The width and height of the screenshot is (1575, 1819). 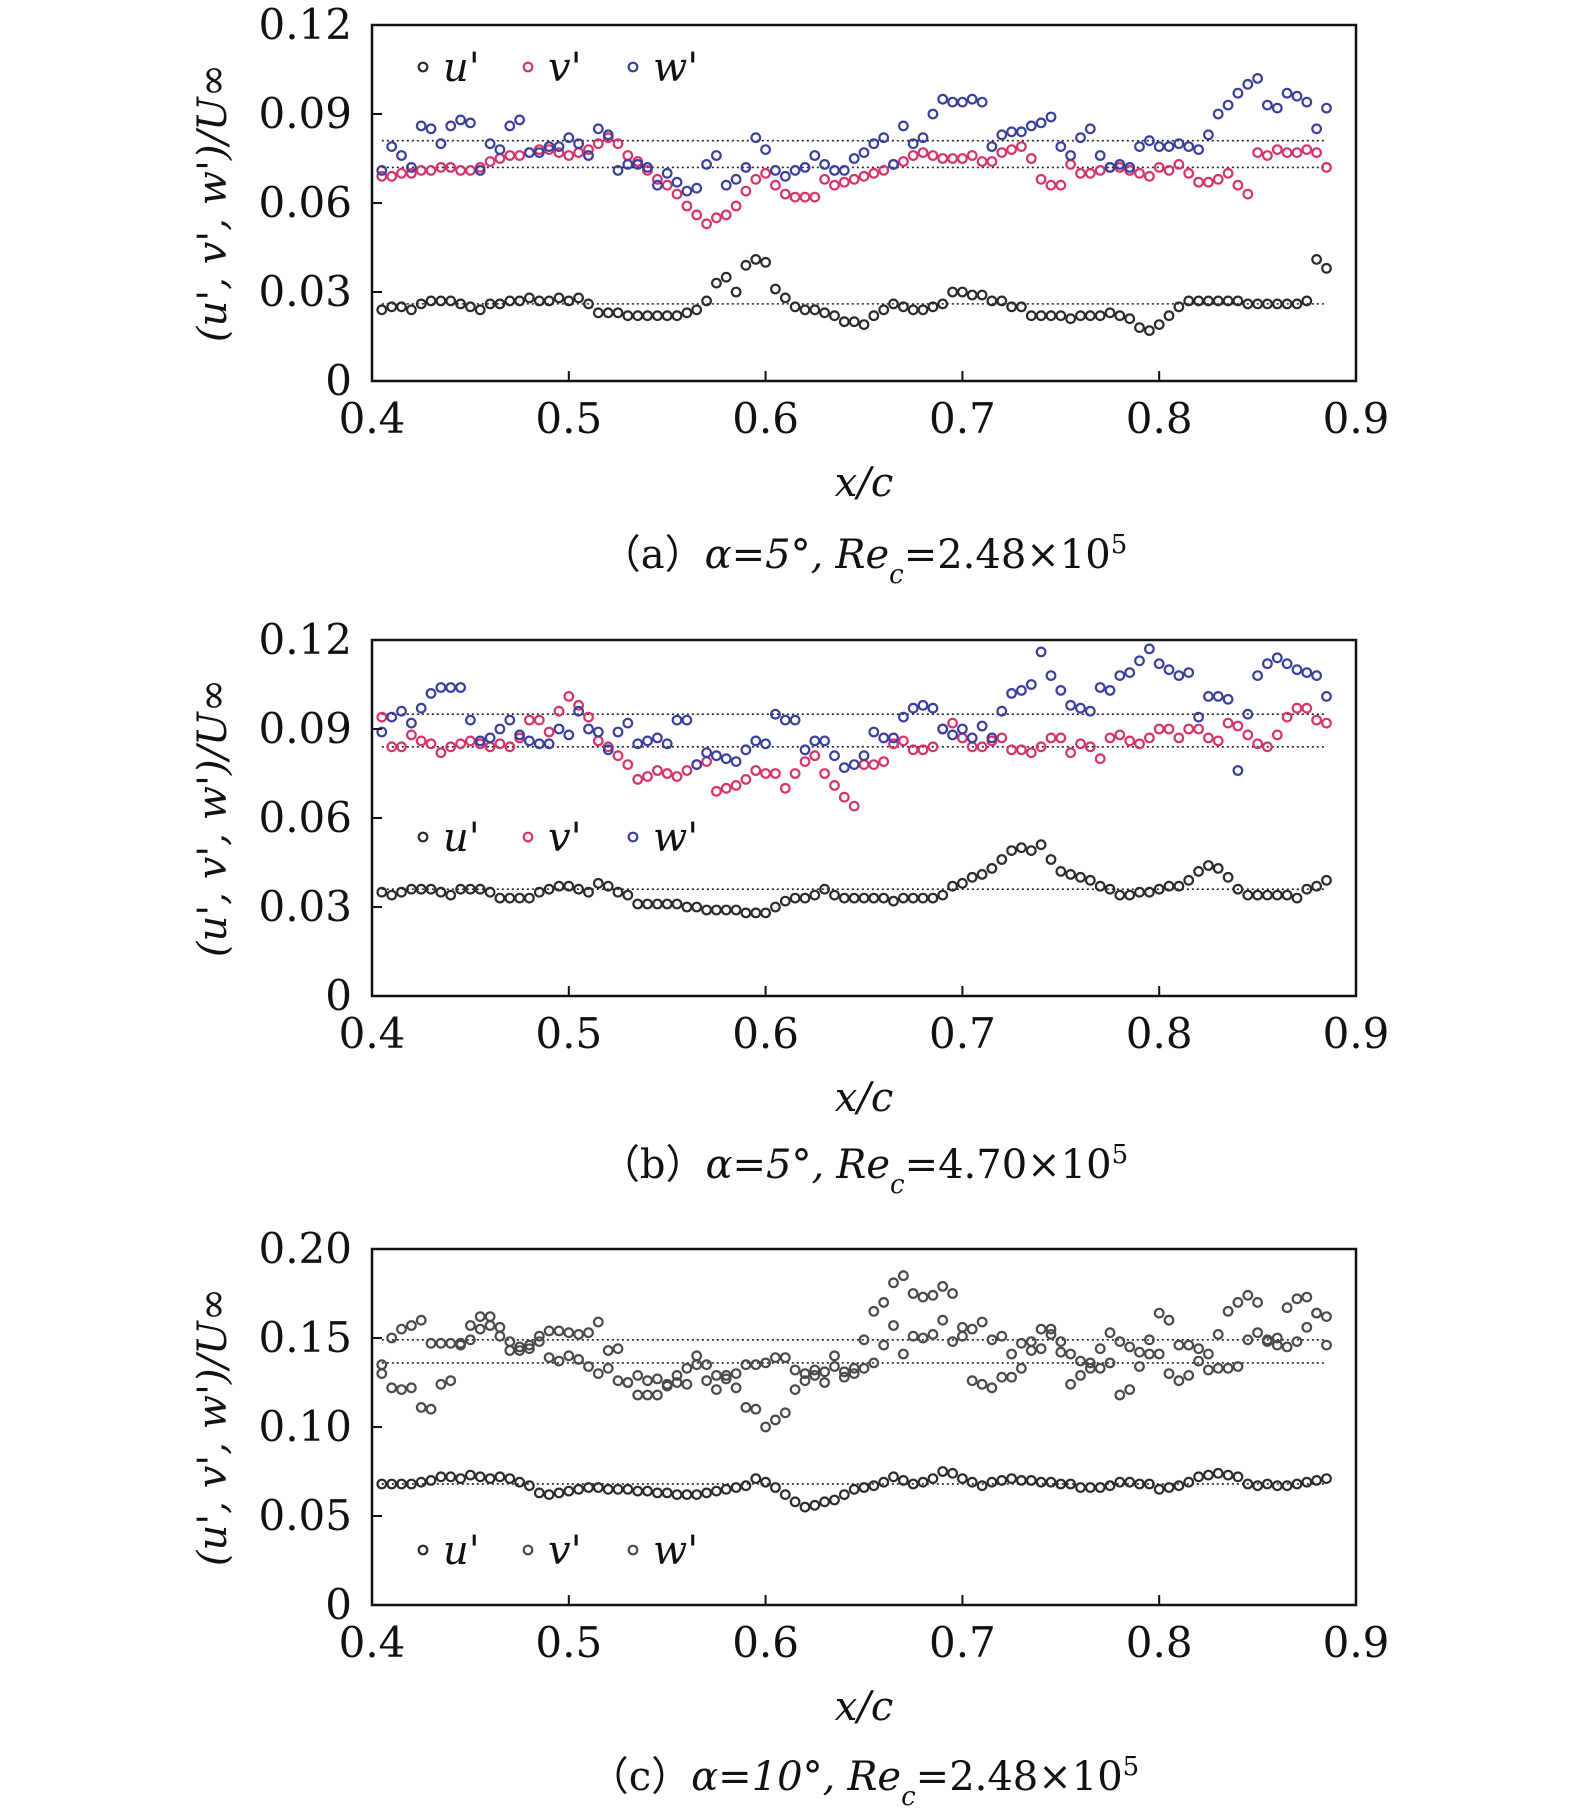 I want to click on panel-a-frame, so click(x=864, y=203).